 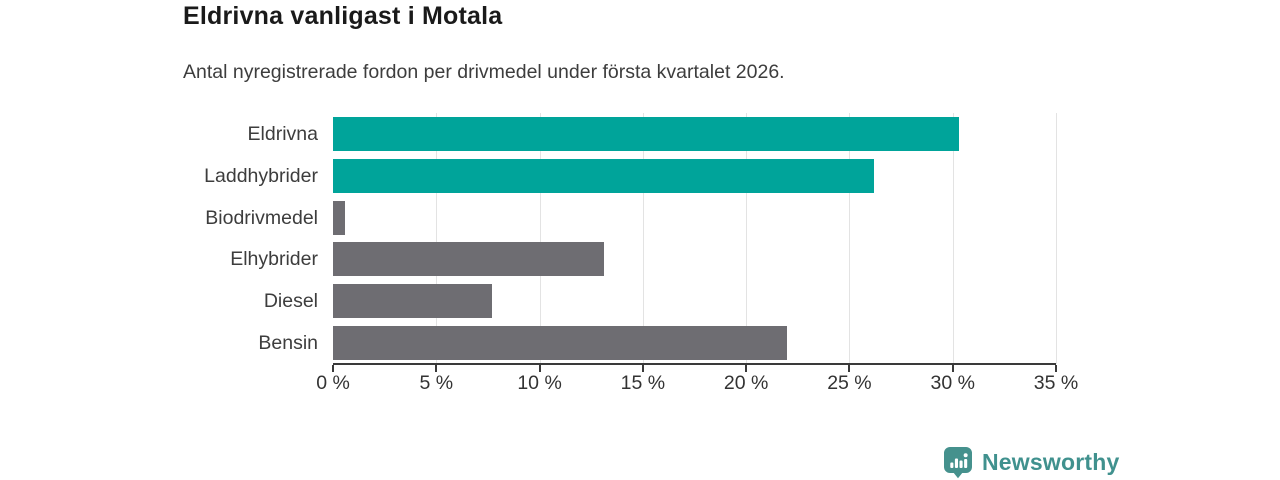 What do you see at coordinates (261, 217) in the screenshot?
I see `category-label: Biodrivmedel` at bounding box center [261, 217].